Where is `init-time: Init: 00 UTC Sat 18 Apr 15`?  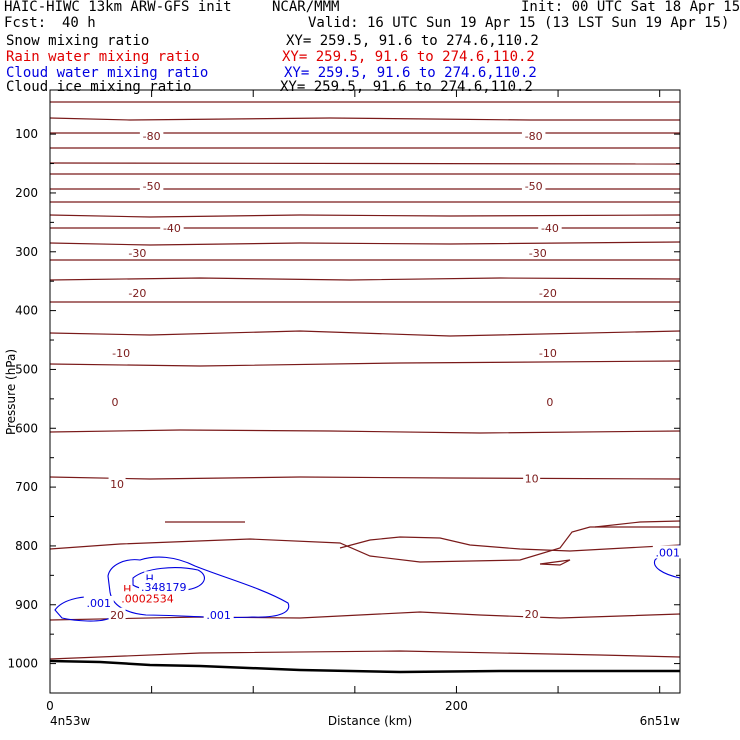
init-time: Init: 00 UTC Sat 18 Apr 15 is located at coordinates (630, 7).